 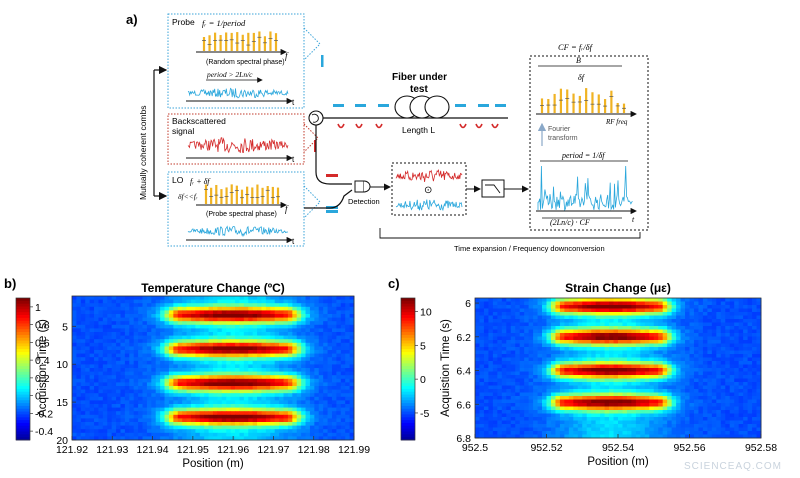 What do you see at coordinates (429, 205) in the screenshot?
I see `mixing-blue-signal` at bounding box center [429, 205].